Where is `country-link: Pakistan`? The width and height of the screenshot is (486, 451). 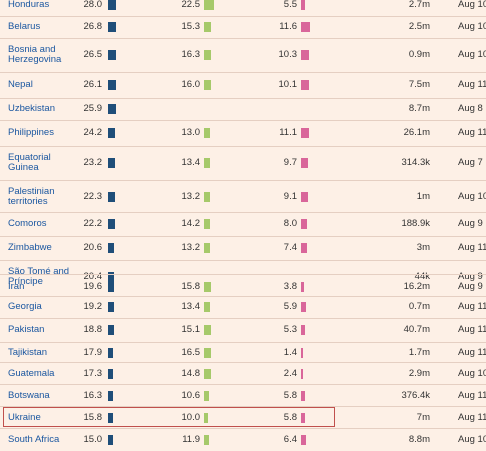 country-link: Pakistan is located at coordinates (26, 329).